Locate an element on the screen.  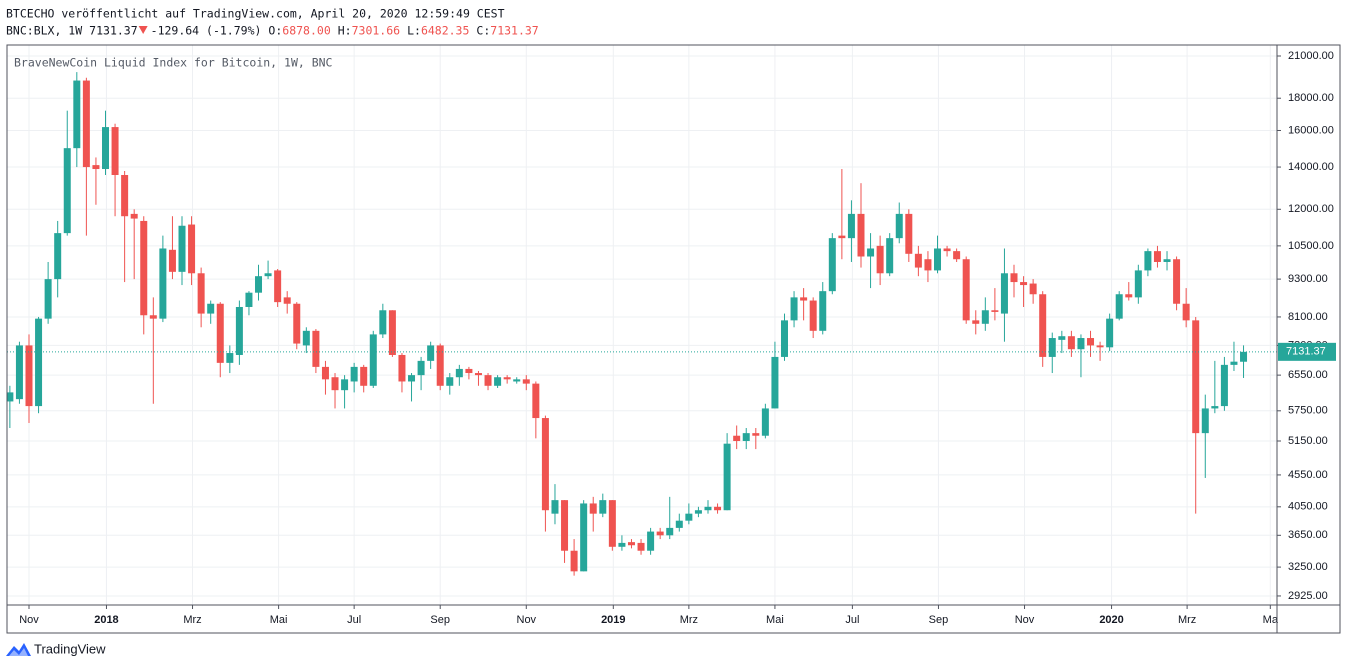
y-tick-label: 3650.00 is located at coordinates (1308, 535).